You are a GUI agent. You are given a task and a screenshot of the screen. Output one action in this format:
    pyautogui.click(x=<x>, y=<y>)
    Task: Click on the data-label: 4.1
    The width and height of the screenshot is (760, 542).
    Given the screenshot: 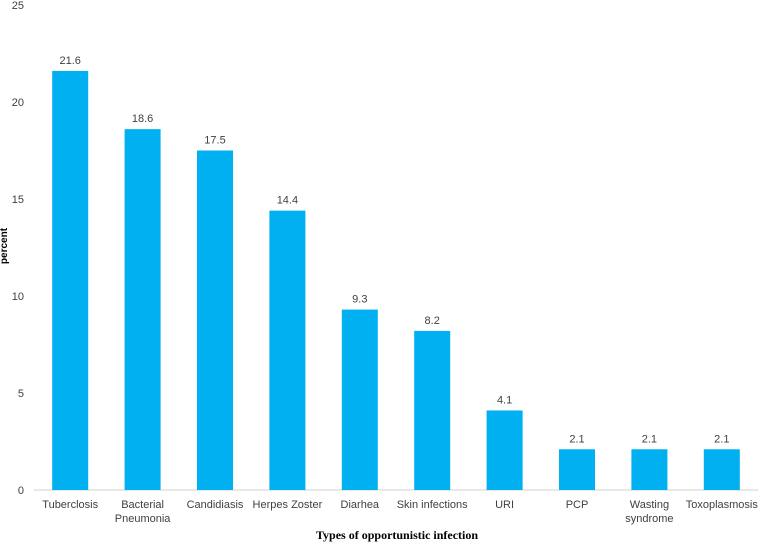 What is the action you would take?
    pyautogui.click(x=504, y=400)
    